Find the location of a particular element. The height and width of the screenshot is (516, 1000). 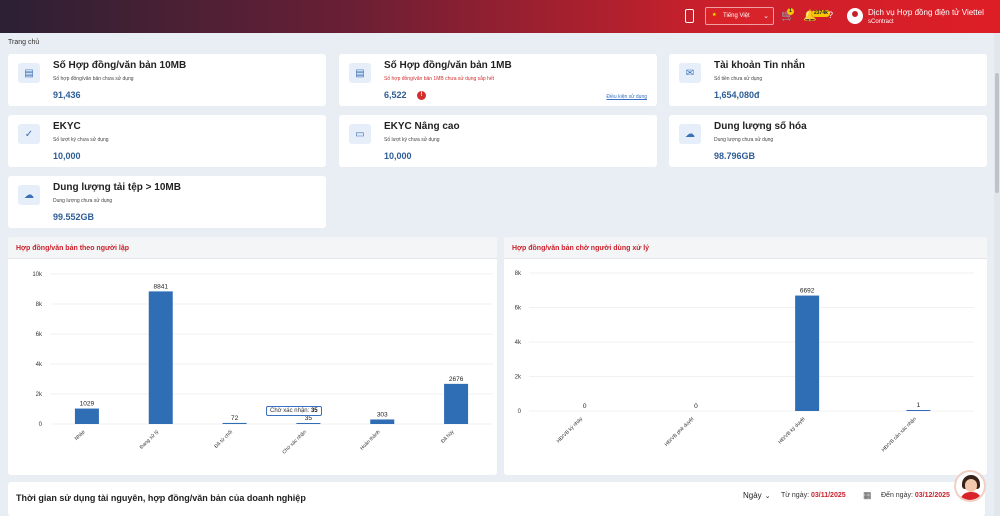

check-icon: ✓ is located at coordinates (29, 134).